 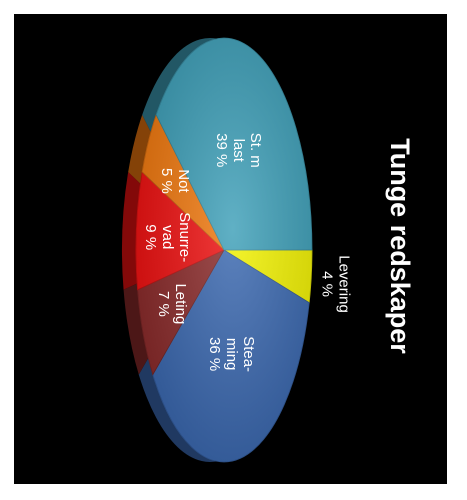 I want to click on slice-label-line: Not, so click(x=183, y=181).